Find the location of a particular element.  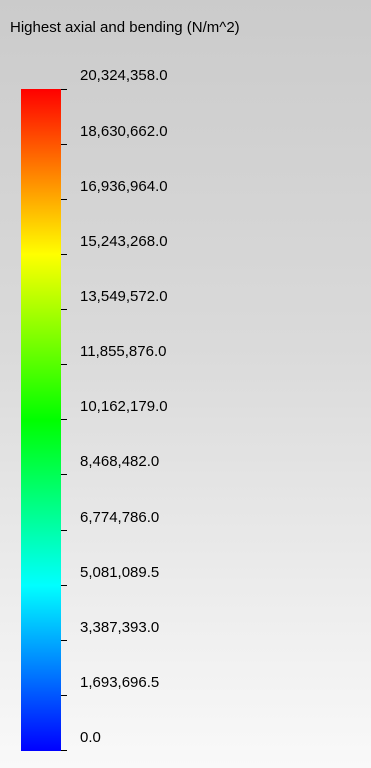

tick-label: 15,243,268.0 is located at coordinates (124, 241).